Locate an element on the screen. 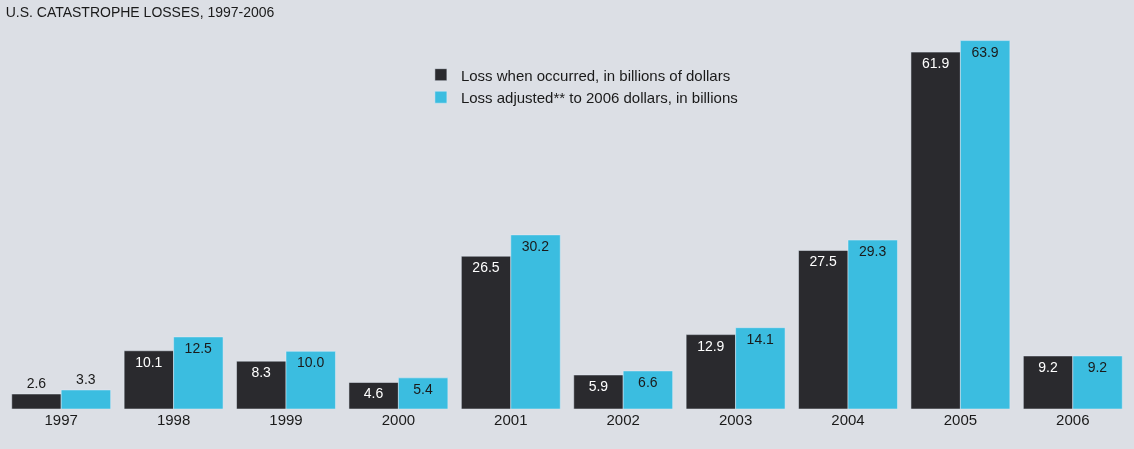 This screenshot has width=1134, height=449. data-label: 12.9 is located at coordinates (711, 345).